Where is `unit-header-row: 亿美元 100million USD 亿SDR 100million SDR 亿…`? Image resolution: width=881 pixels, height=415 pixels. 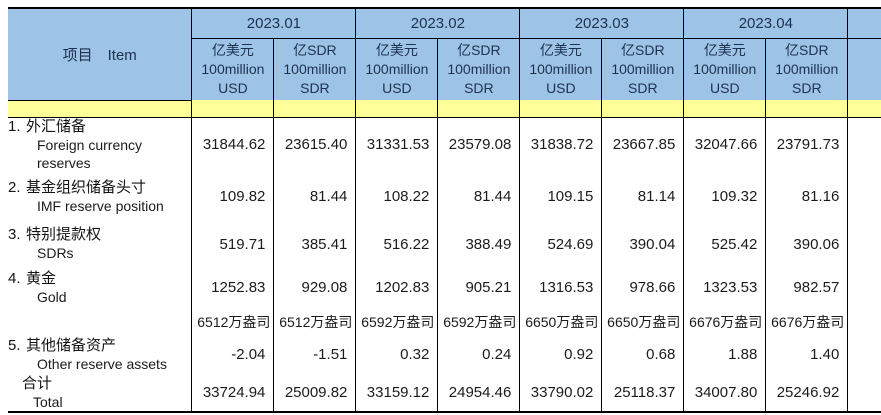 unit-header-row: 亿美元 100million USD 亿SDR 100million SDR 亿… is located at coordinates (444, 69).